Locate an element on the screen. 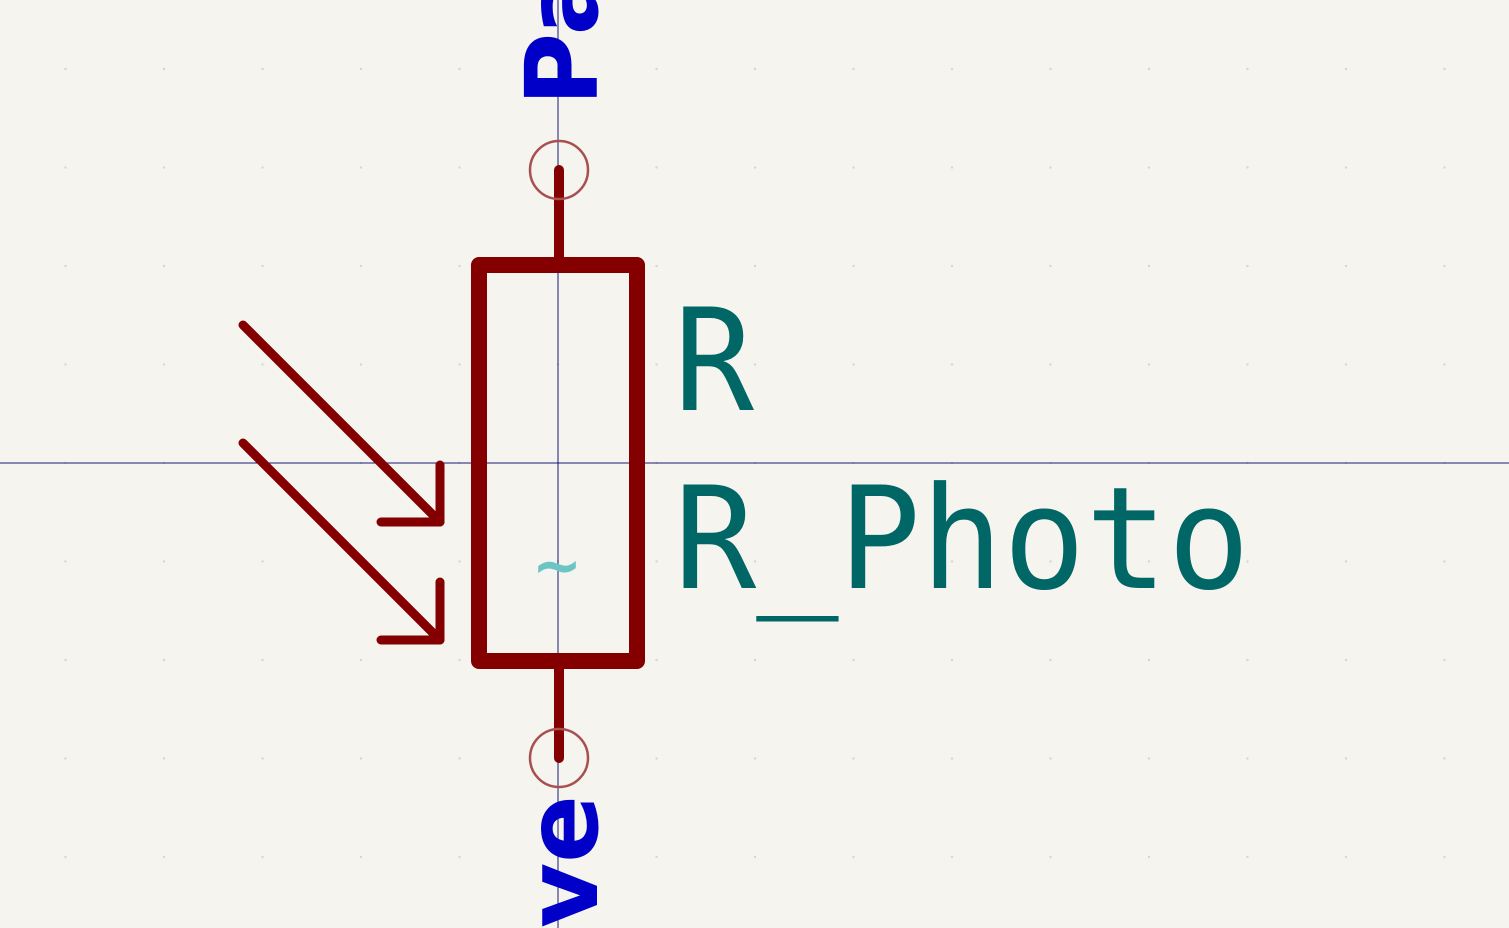  resistor-body is located at coordinates (558, 463).